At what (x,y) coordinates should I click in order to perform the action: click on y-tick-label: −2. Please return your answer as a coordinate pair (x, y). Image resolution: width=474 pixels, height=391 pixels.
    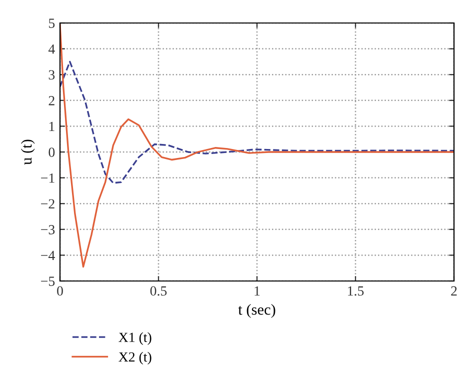
    Looking at the image, I should click on (47, 203).